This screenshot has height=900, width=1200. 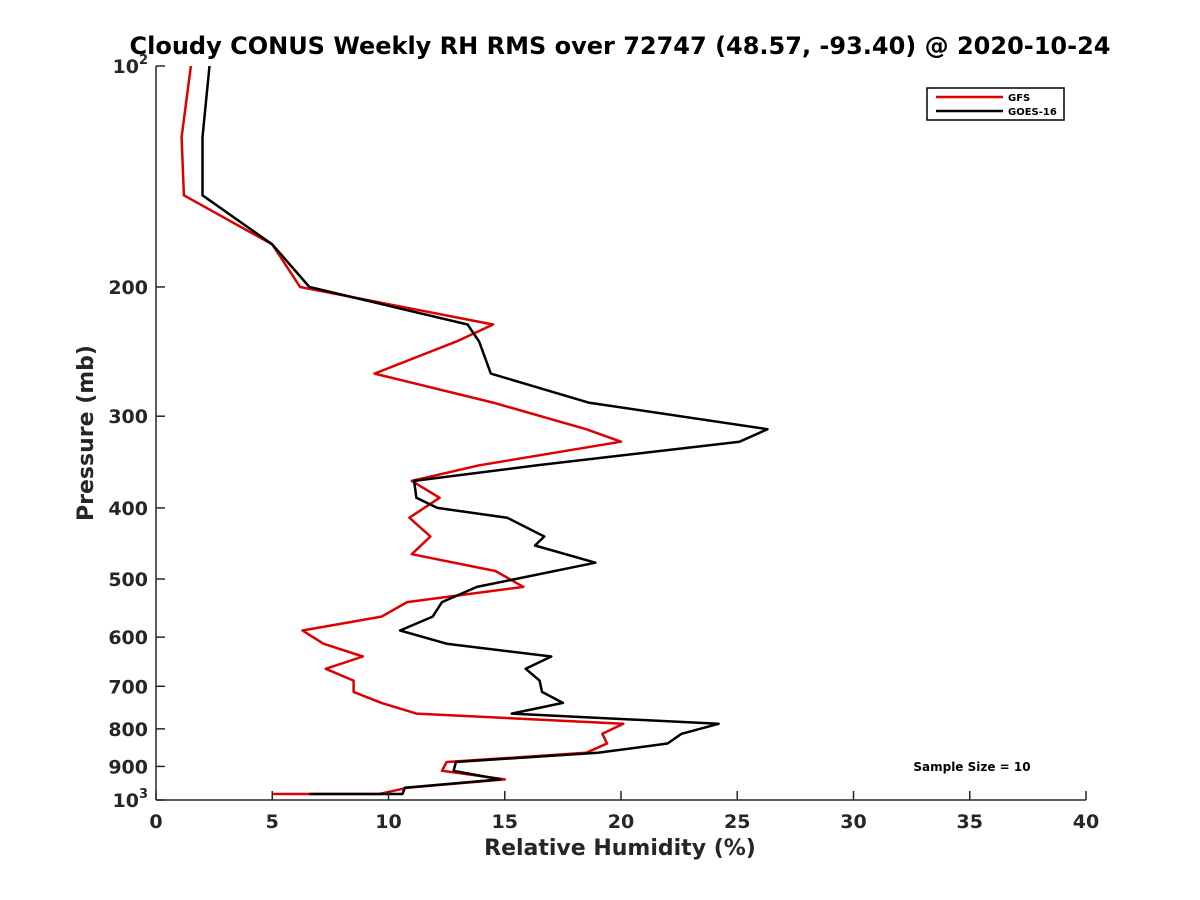 I want to click on y-ticks: 10² 200 300 400 500 600 700 800 900 10³, so click(x=136, y=432).